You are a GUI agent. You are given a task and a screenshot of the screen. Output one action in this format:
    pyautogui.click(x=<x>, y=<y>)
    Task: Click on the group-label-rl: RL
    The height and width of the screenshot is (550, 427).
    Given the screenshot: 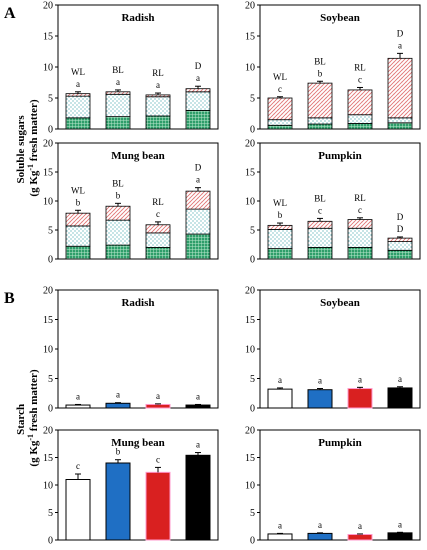 What is the action you would take?
    pyautogui.click(x=158, y=202)
    